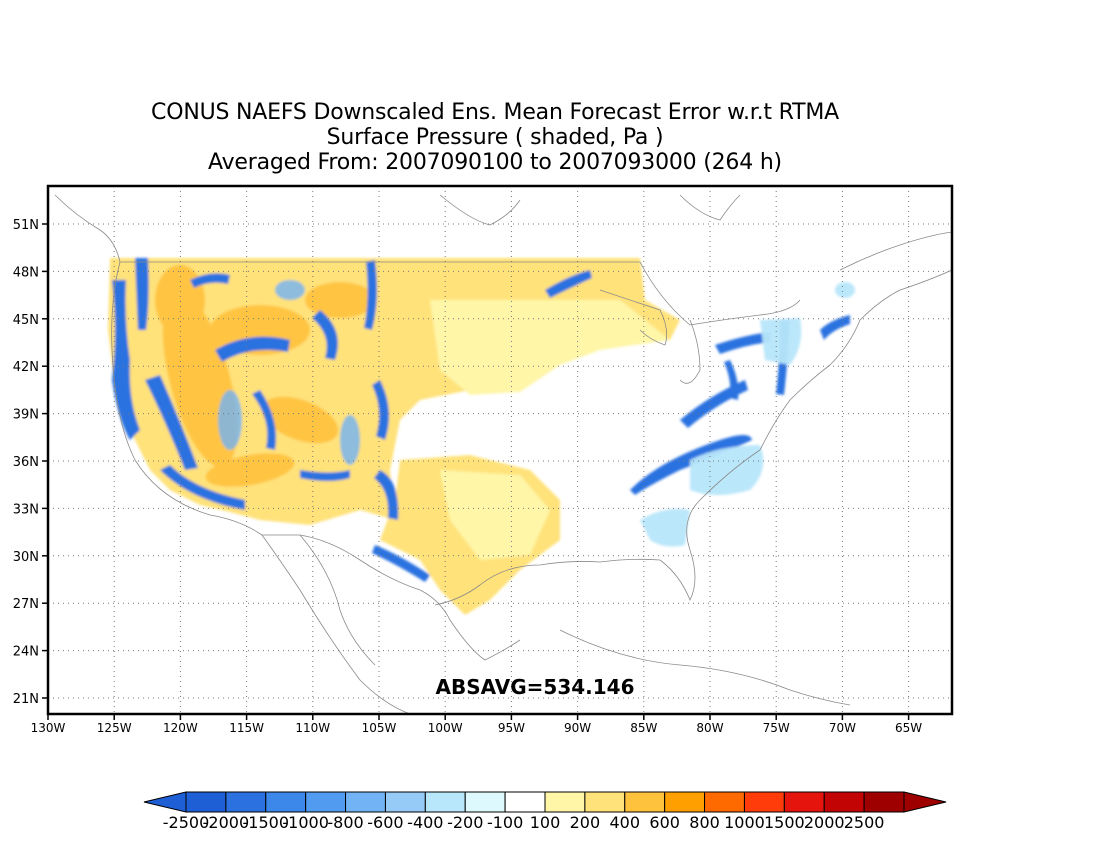 This screenshot has width=1100, height=850. I want to click on colorbar-label: -100, so click(505, 822).